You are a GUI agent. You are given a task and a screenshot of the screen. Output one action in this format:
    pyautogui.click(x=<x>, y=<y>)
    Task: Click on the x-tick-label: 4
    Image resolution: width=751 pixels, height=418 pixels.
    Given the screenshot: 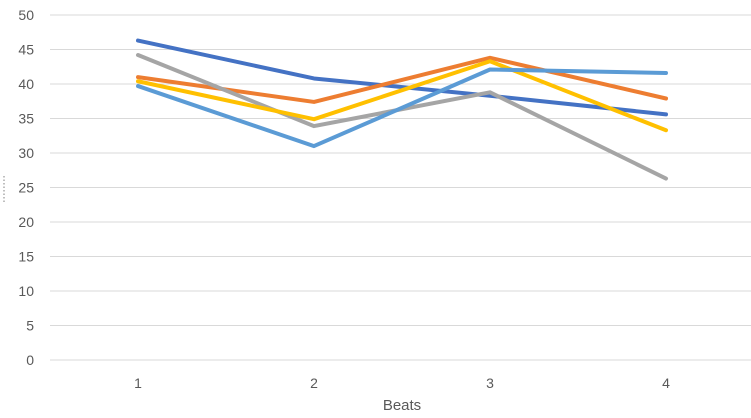 What is the action you would take?
    pyautogui.click(x=666, y=383)
    